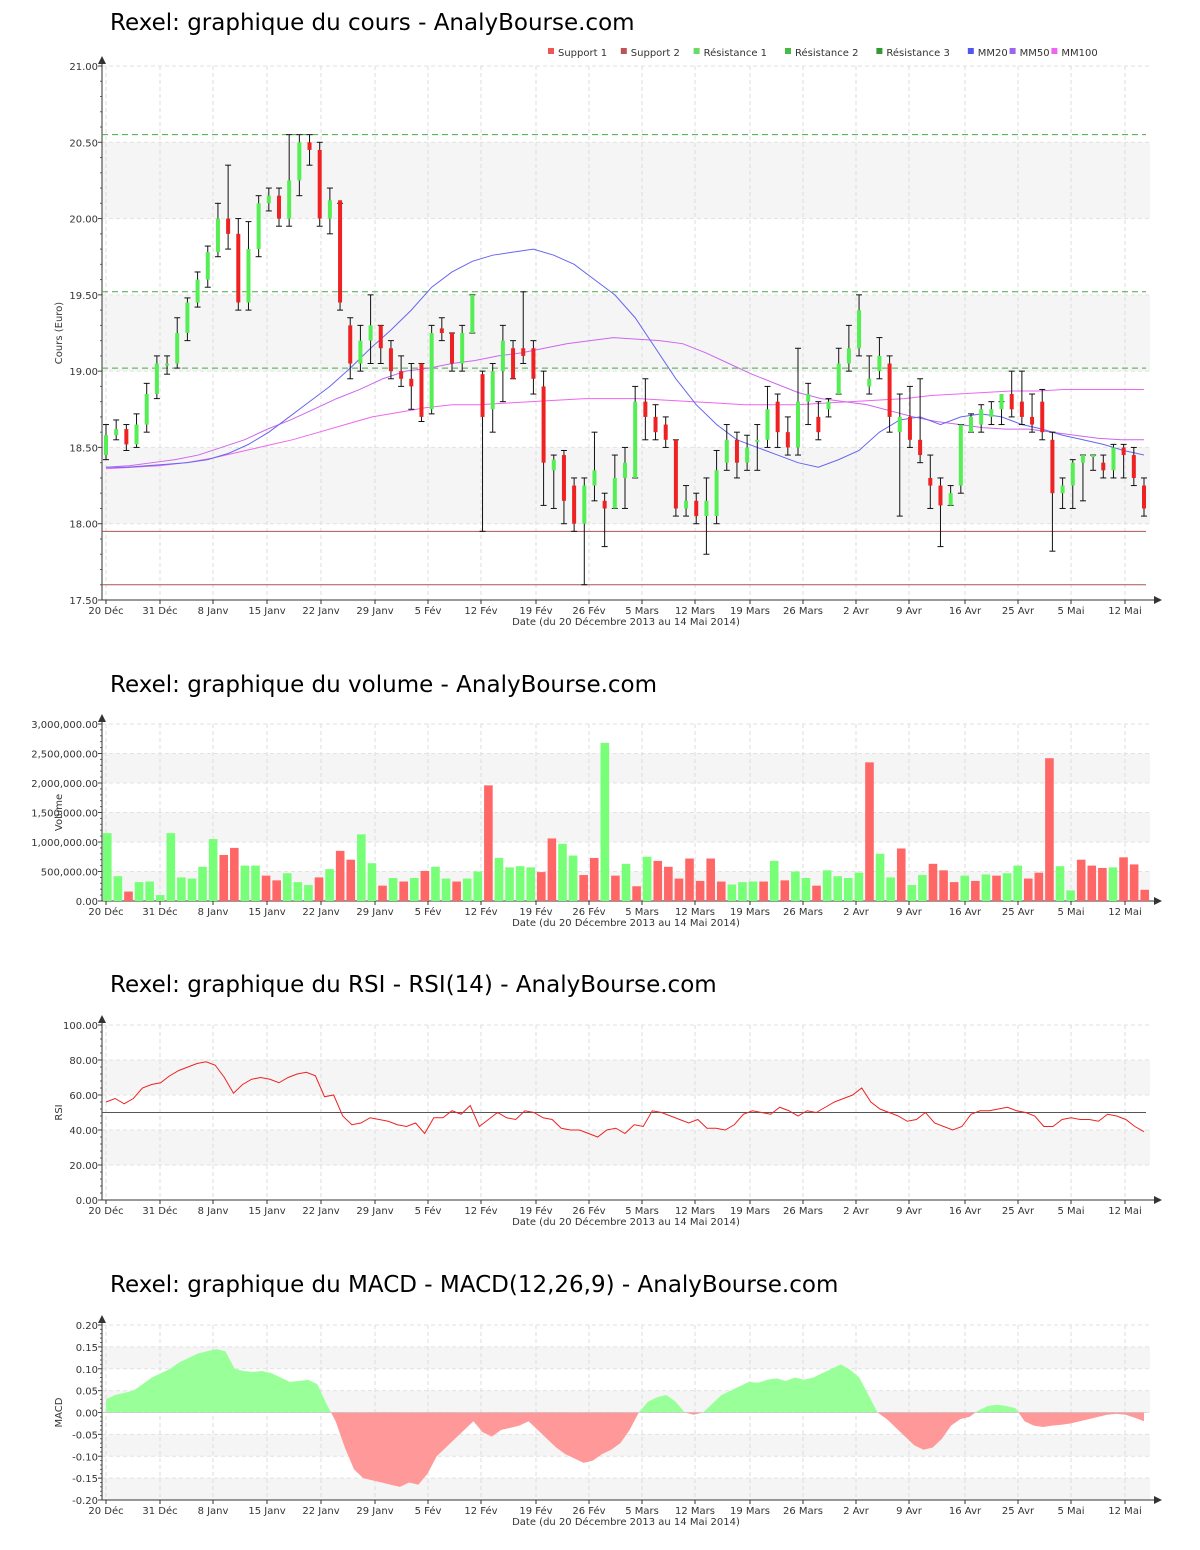 This screenshot has width=1200, height=1550. Describe the element at coordinates (87, 1392) in the screenshot. I see `y-tick-label: 0.05` at that location.